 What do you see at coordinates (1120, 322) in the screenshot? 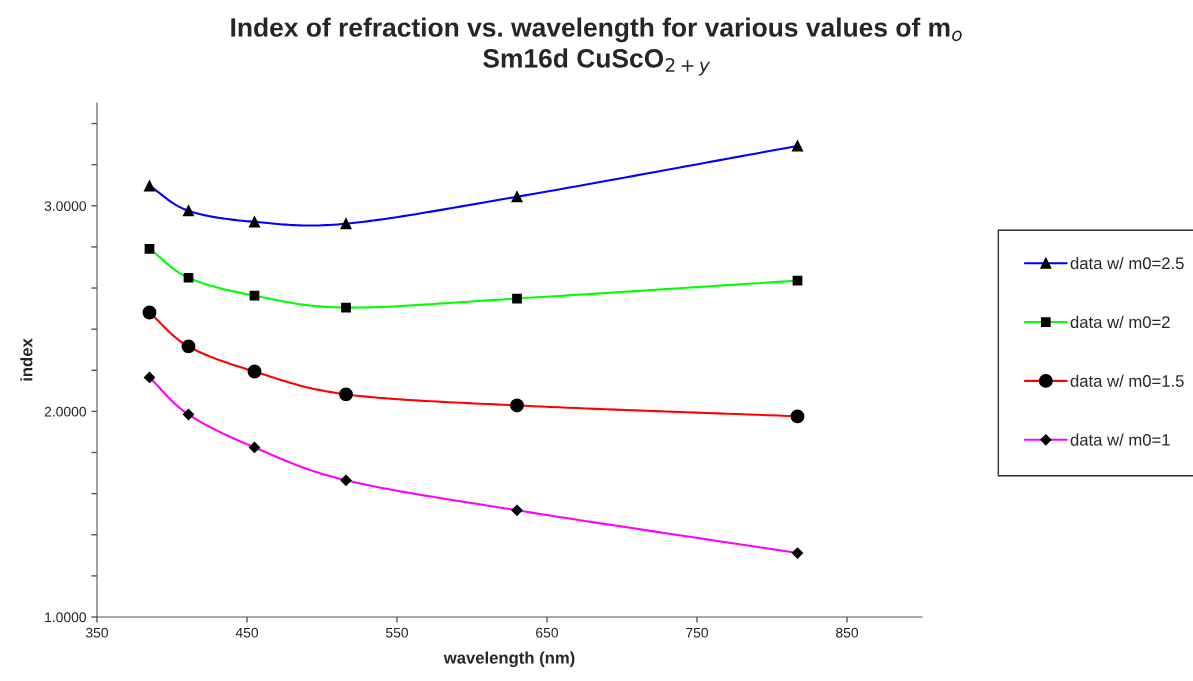
I see `legend-label: data w/ m0=2` at bounding box center [1120, 322].